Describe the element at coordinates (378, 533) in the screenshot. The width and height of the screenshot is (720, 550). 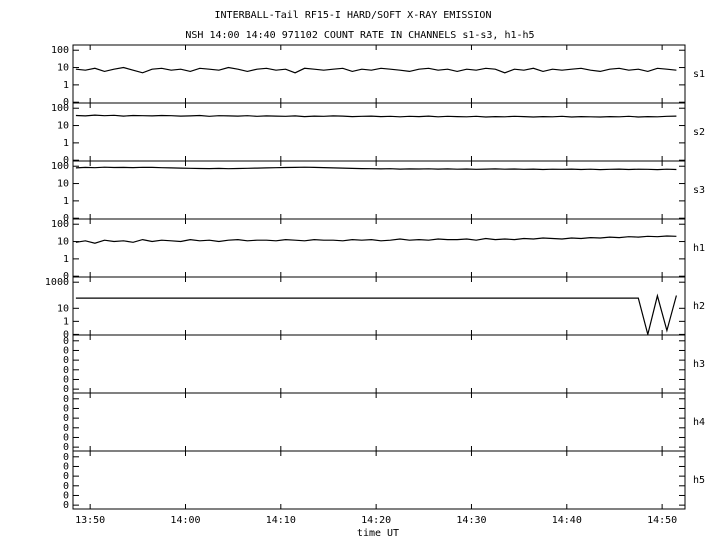
I see `x-axis-label: time UT` at that location.